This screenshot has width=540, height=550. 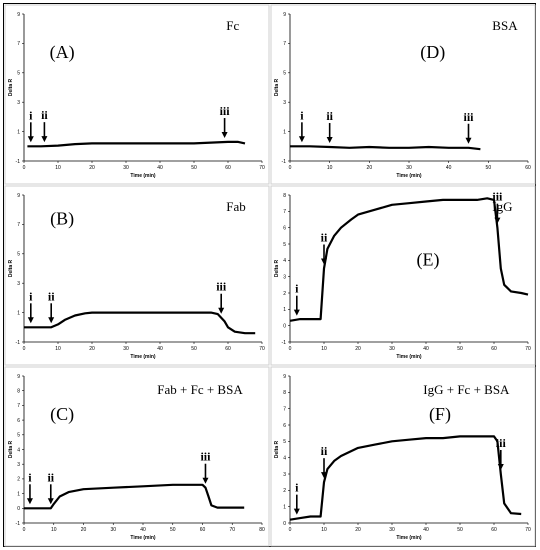 I want to click on y-tick-label: 4, so click(x=284, y=261).